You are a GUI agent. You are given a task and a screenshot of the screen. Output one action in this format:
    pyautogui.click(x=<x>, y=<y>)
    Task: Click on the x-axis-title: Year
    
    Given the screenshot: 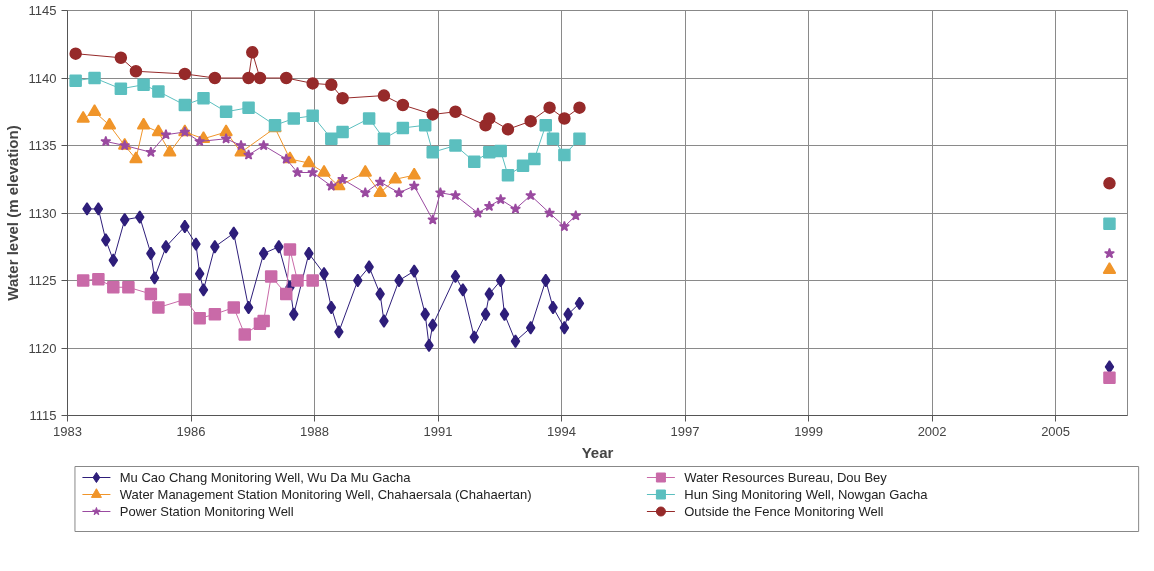 What is the action you would take?
    pyautogui.click(x=597, y=452)
    